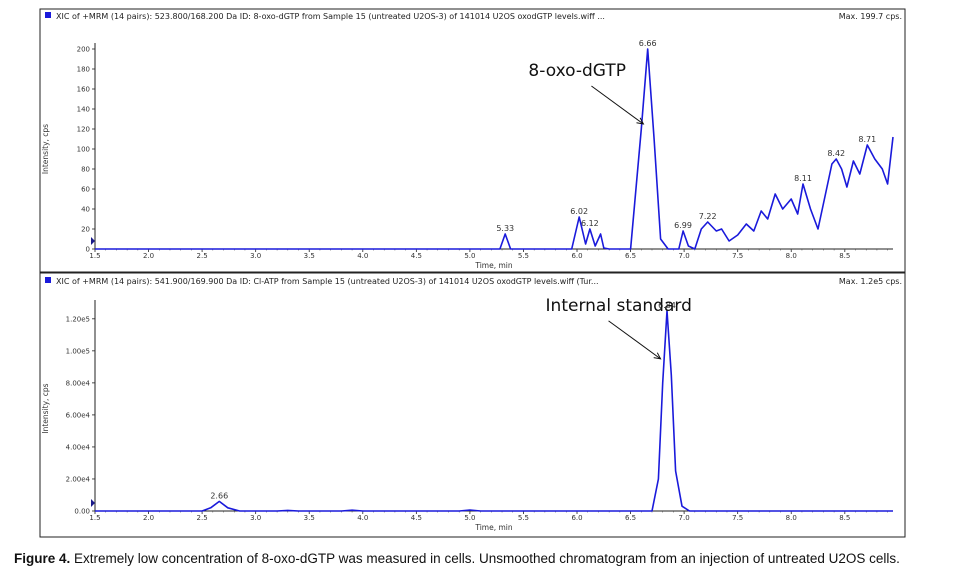  Describe the element at coordinates (219, 495) in the screenshot. I see `peak-label: 2.66` at that location.